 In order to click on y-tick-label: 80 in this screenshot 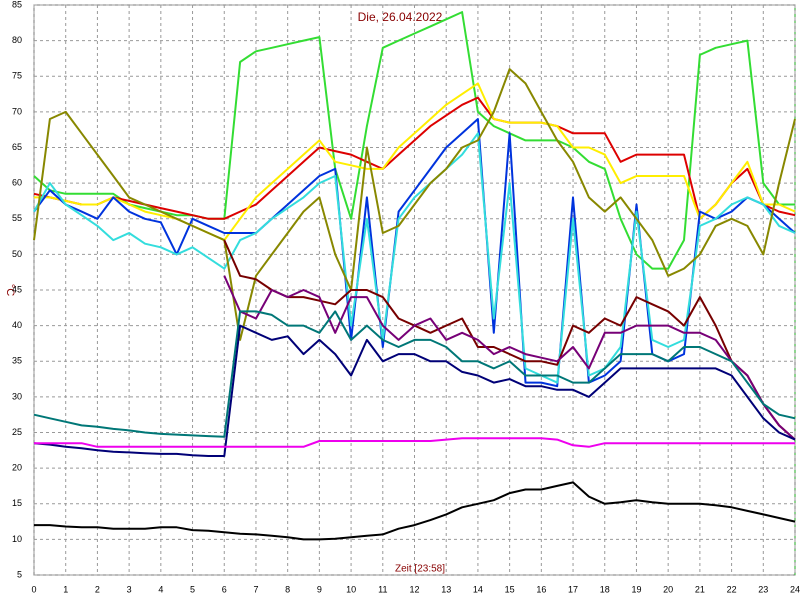, I will do `click(17, 40)`.